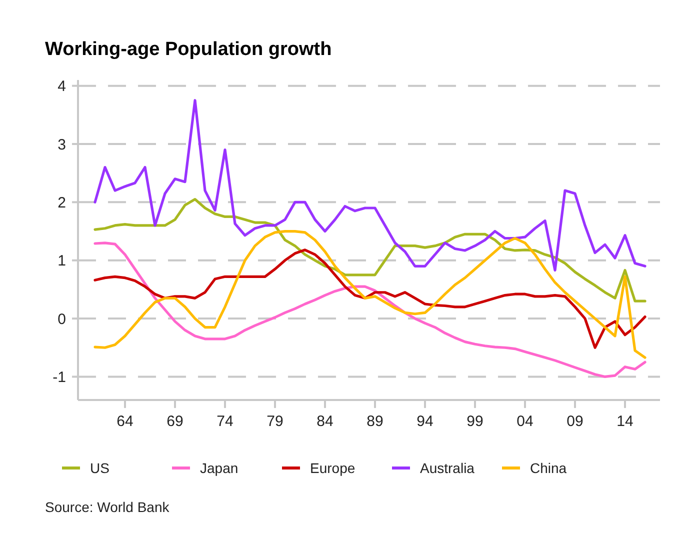  Describe the element at coordinates (59, 377) in the screenshot. I see `y-tick-label: -1` at that location.